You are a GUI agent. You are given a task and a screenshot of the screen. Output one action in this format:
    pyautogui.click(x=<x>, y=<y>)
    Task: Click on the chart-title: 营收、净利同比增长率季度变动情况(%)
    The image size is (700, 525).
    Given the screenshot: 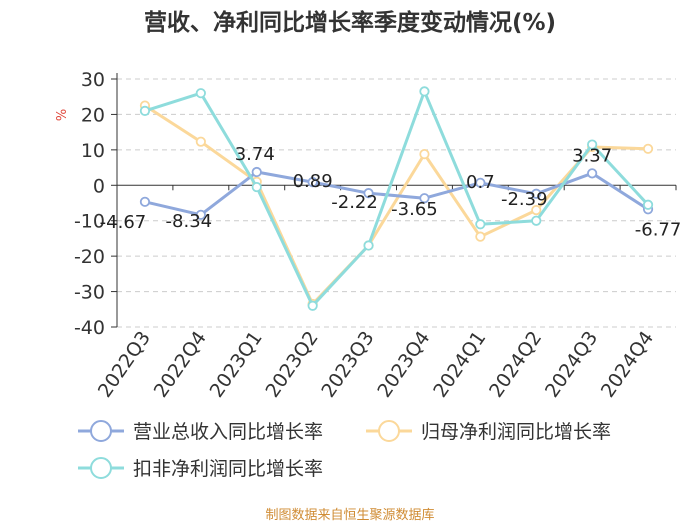 What is the action you would take?
    pyautogui.click(x=350, y=22)
    